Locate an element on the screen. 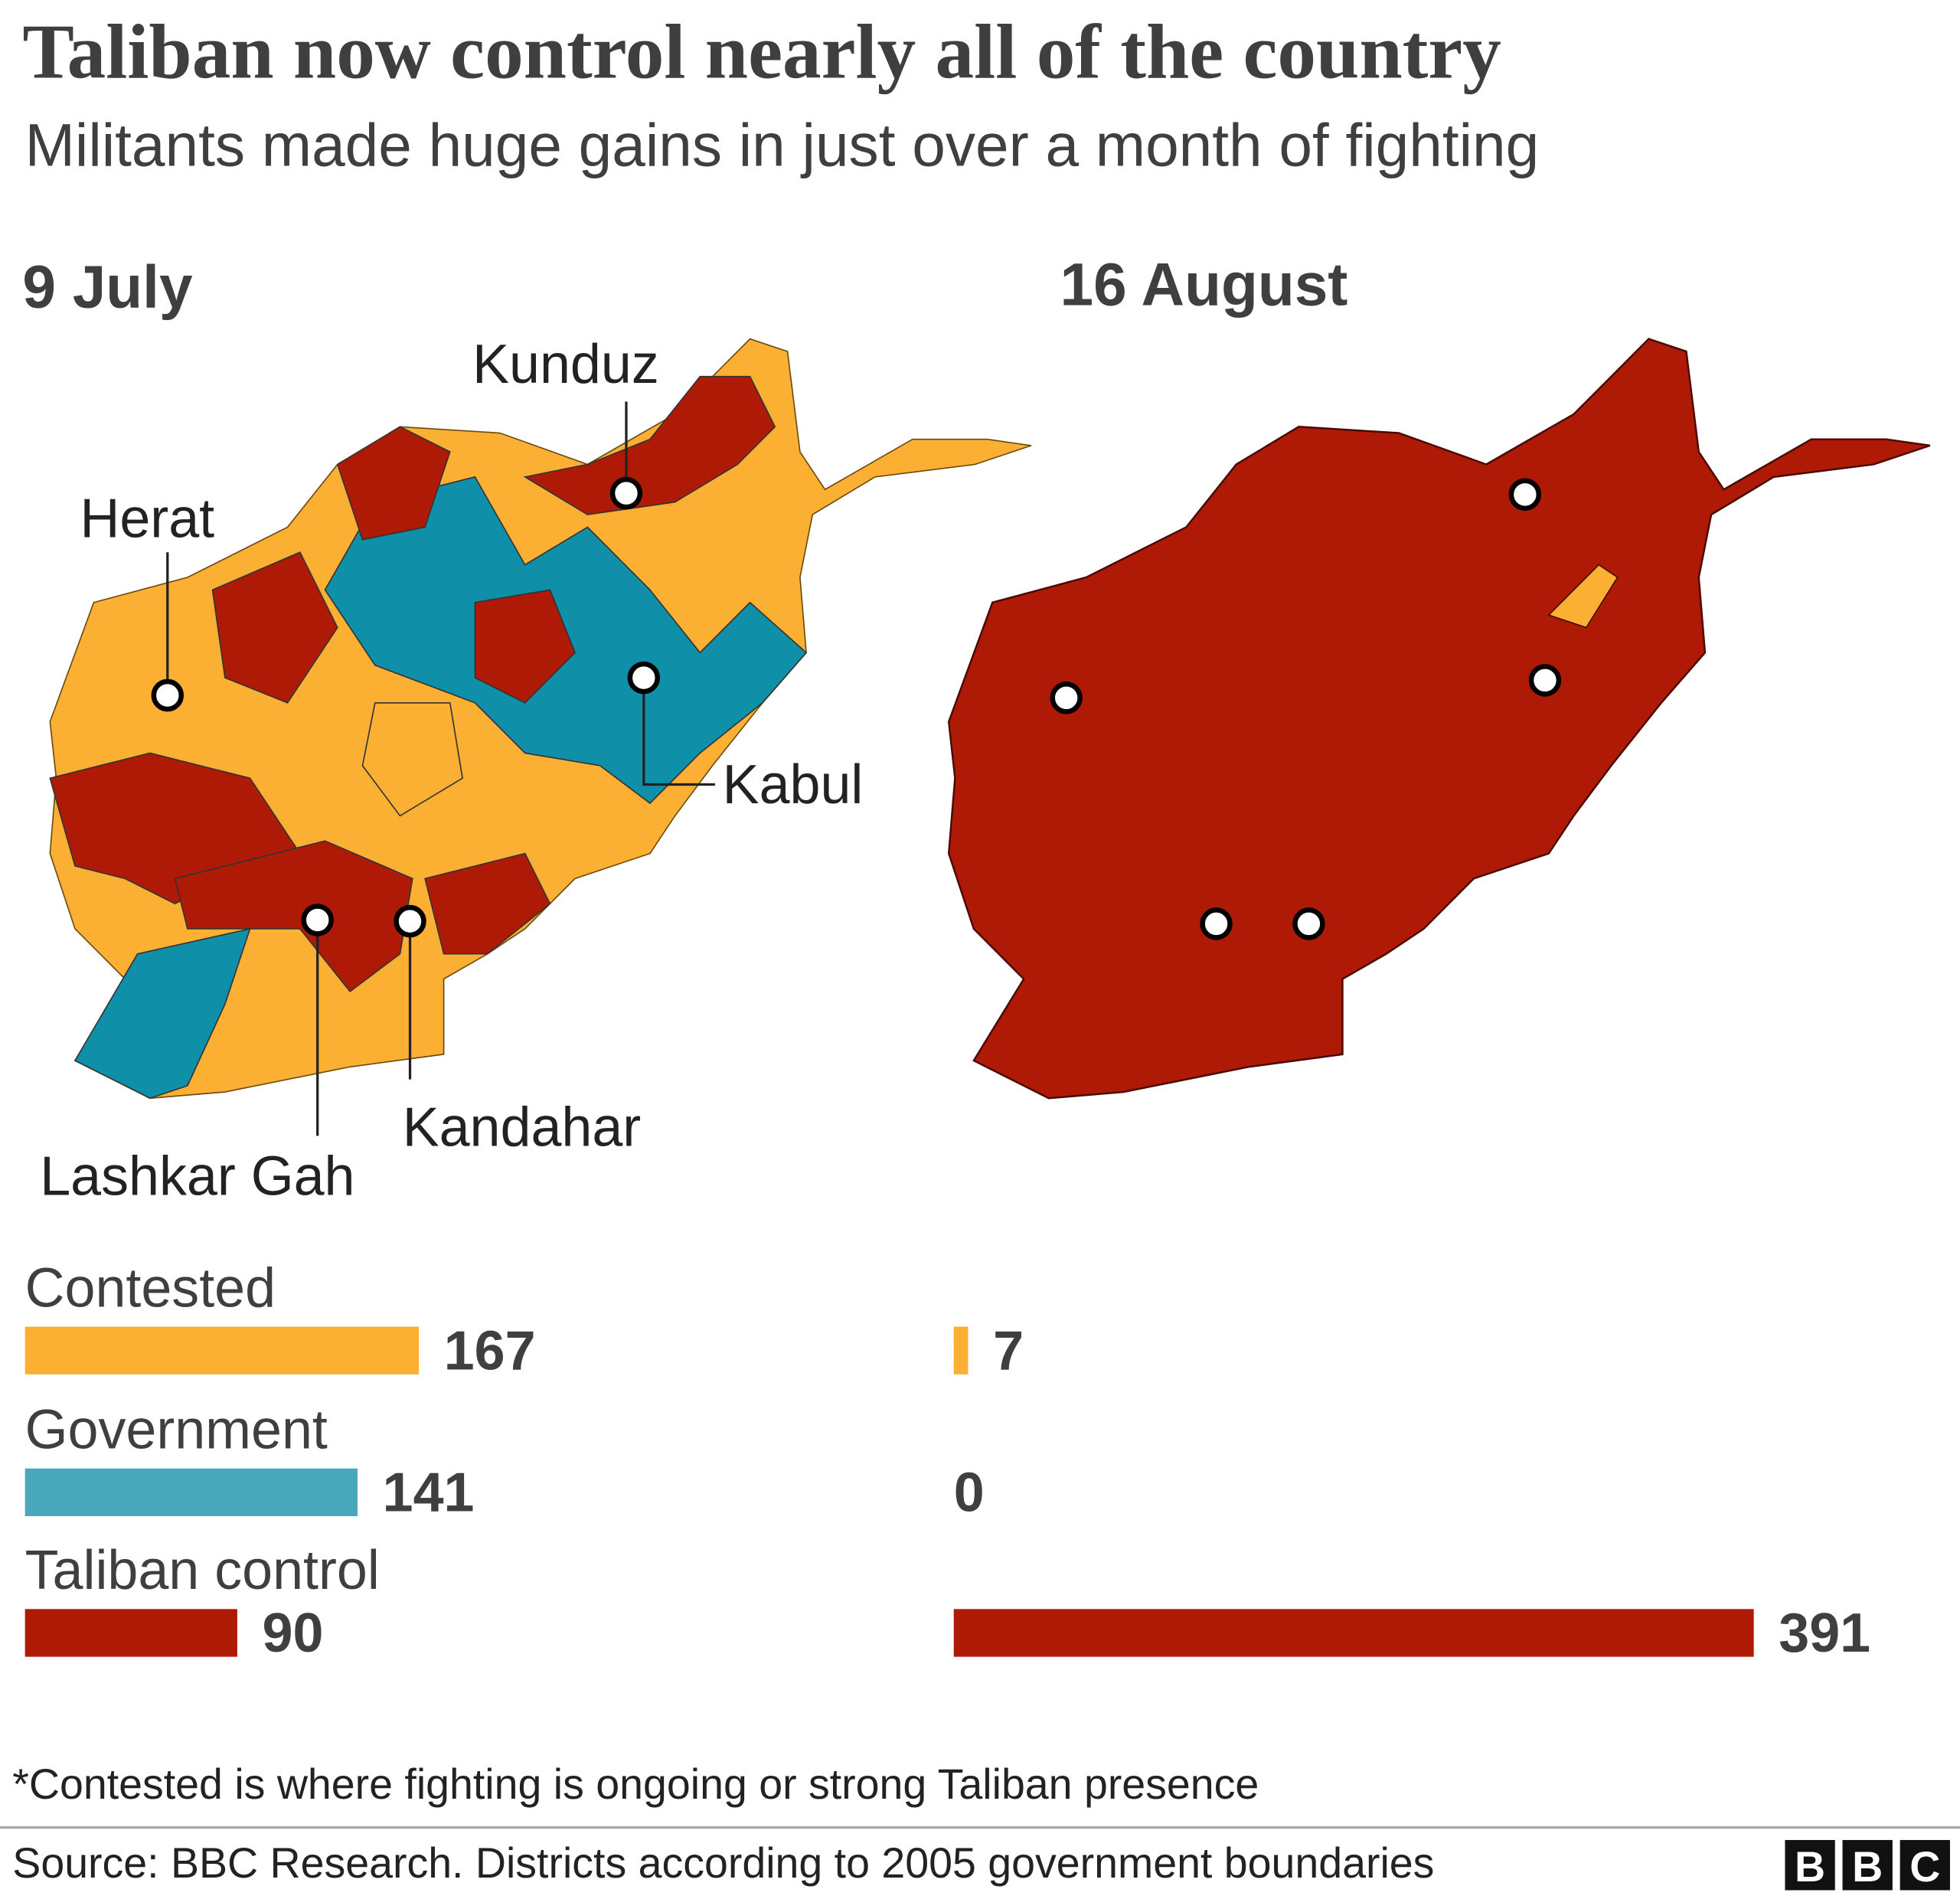 The image size is (1960, 1899). category-label: Government is located at coordinates (176, 1429).